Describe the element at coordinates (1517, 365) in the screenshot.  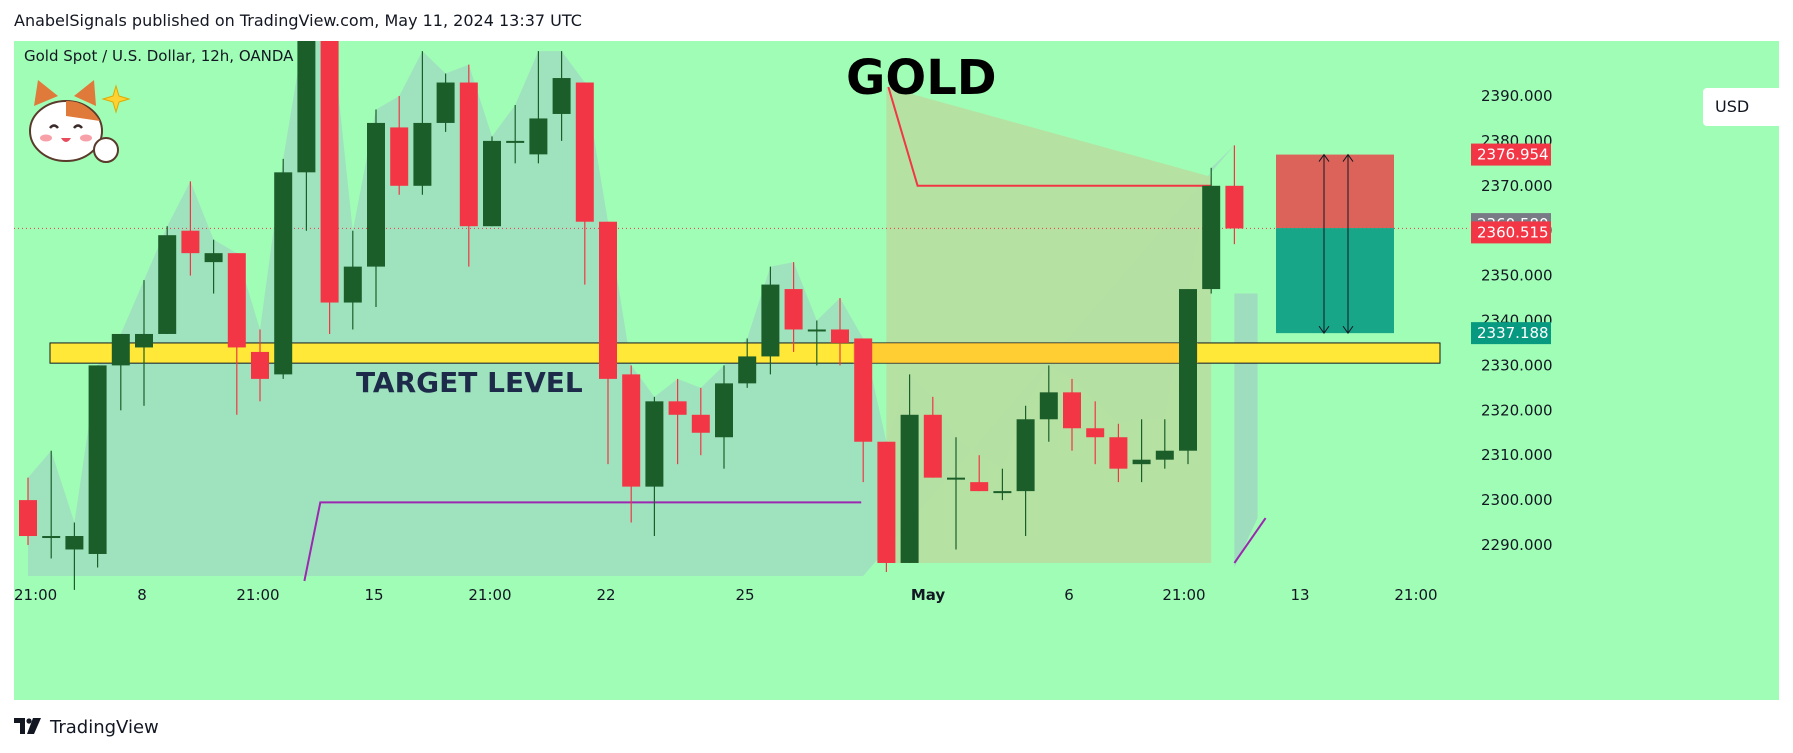
I see `price-tick-label: 2330.000` at that location.